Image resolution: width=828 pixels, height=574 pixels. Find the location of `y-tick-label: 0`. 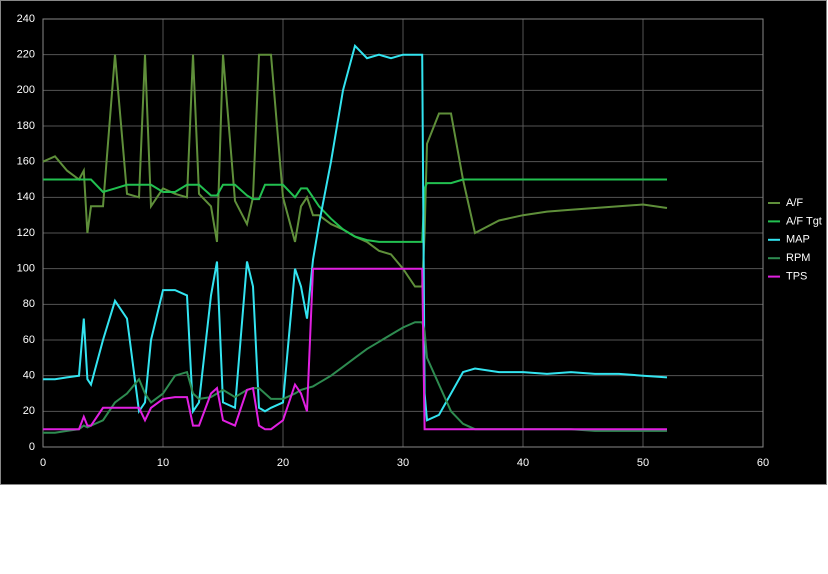

y-tick-label: 0 is located at coordinates (32, 447).